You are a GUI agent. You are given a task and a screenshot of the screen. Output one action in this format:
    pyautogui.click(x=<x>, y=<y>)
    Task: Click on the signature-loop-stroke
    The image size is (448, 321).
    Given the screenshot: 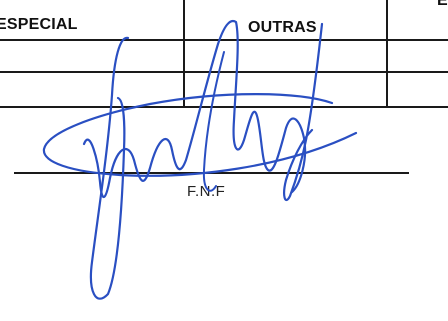 What is the action you would take?
    pyautogui.click(x=109, y=168)
    